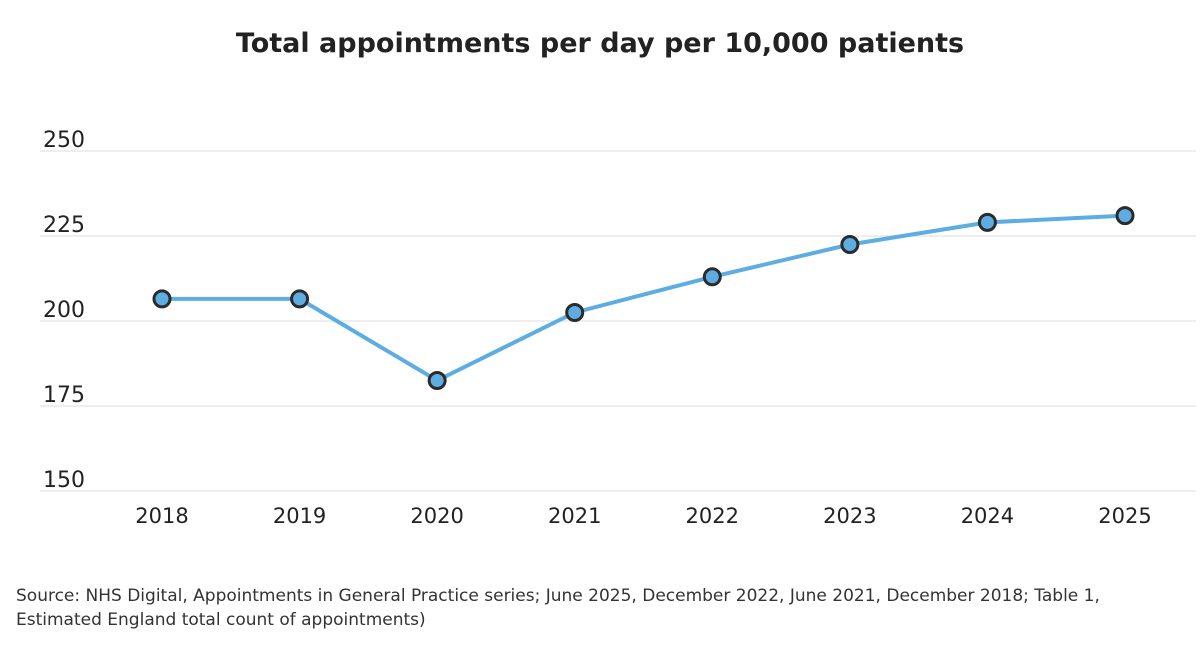 The width and height of the screenshot is (1200, 664). Describe the element at coordinates (987, 222) in the screenshot. I see `data-point-2024` at that location.